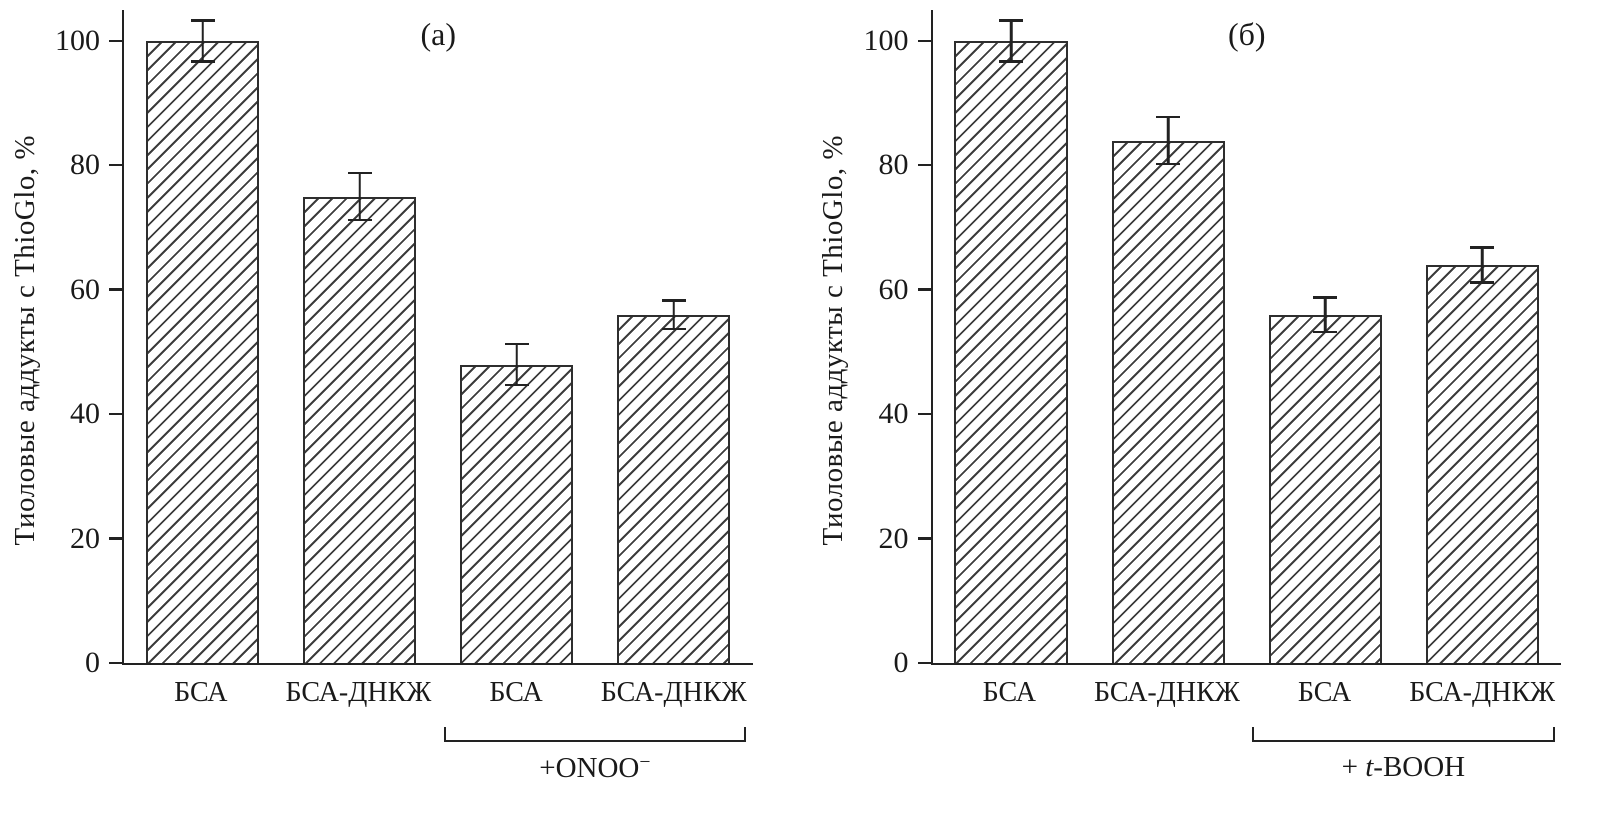 Image resolution: width=1617 pixels, height=824 pixels. What do you see at coordinates (1419, 767) in the screenshot?
I see `annotation-segment: -BOOH` at bounding box center [1419, 767].